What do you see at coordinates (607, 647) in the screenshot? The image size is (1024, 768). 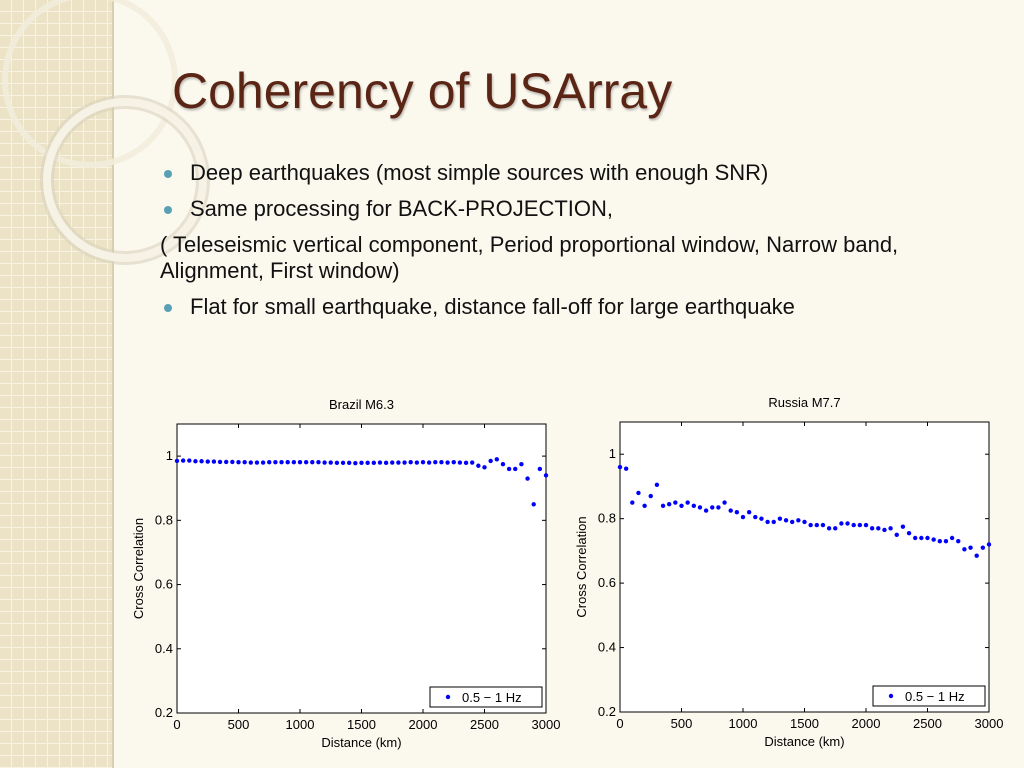 I see `y-tick-label: 0.4` at bounding box center [607, 647].